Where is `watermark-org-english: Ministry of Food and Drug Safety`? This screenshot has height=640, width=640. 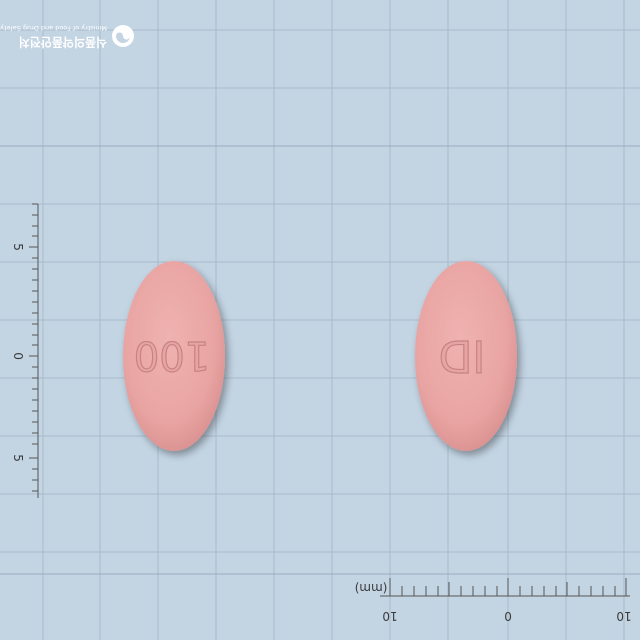 watermark-org-english: Ministry of Food and Drug Safety is located at coordinates (53, 28).